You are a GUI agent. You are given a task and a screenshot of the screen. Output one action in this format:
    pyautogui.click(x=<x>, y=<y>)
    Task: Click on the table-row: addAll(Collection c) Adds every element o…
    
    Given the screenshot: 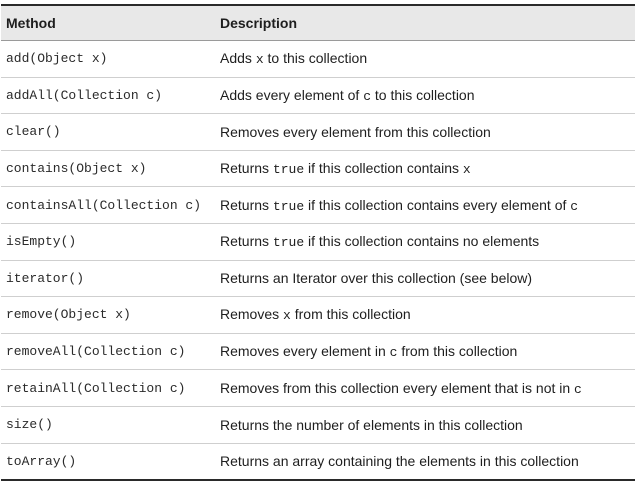 What is the action you would take?
    pyautogui.click(x=318, y=95)
    